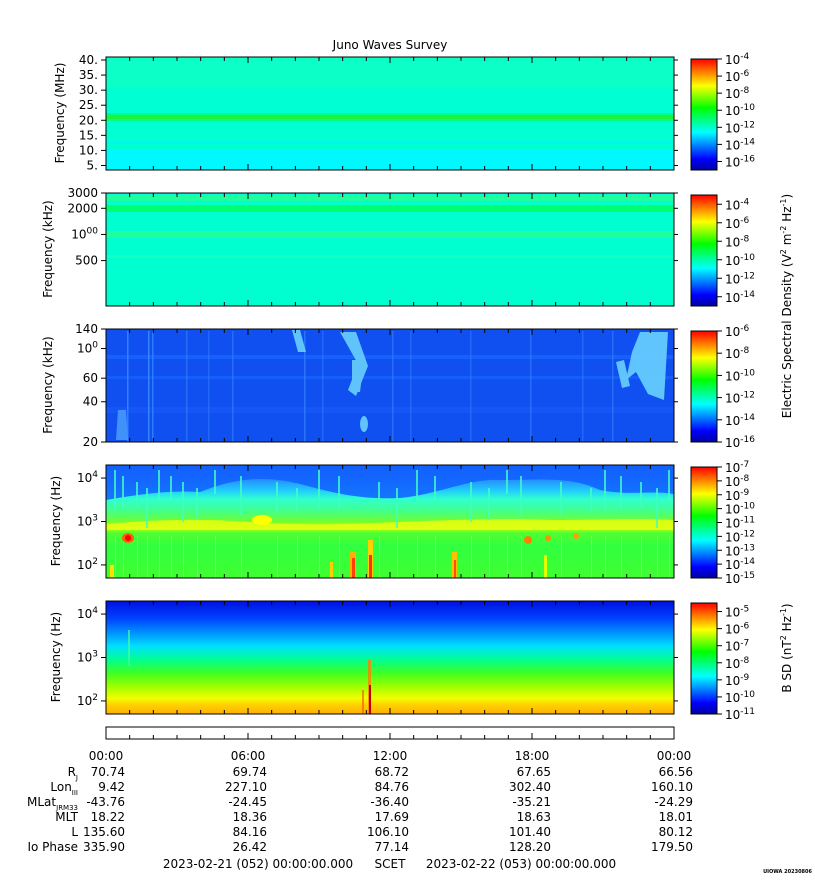 This screenshot has width=815, height=880. What do you see at coordinates (66, 817) in the screenshot?
I see `ephemeris-row-label: MLT` at bounding box center [66, 817].